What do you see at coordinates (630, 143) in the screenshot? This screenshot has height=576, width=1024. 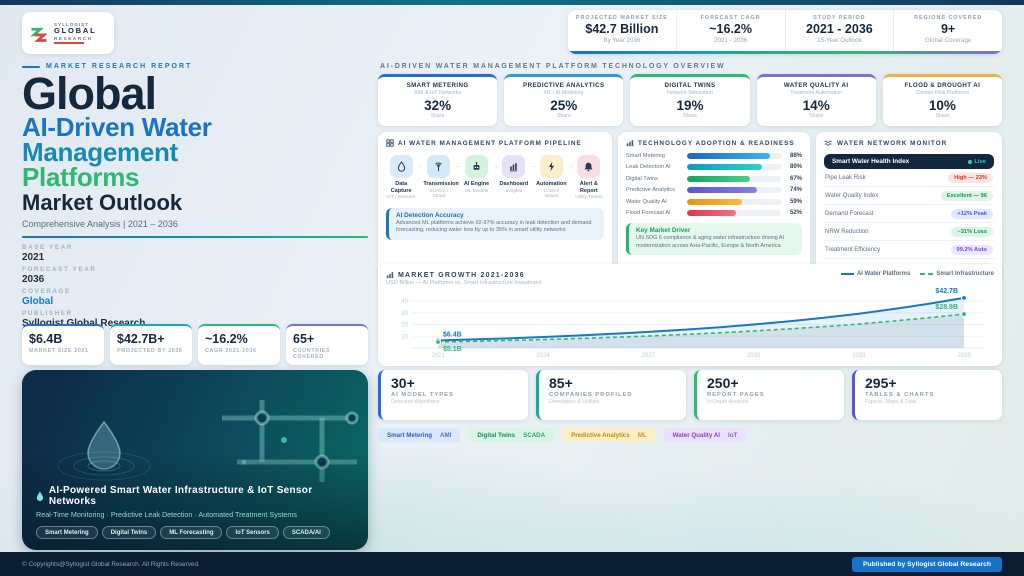 I see `bars-icon` at bounding box center [630, 143].